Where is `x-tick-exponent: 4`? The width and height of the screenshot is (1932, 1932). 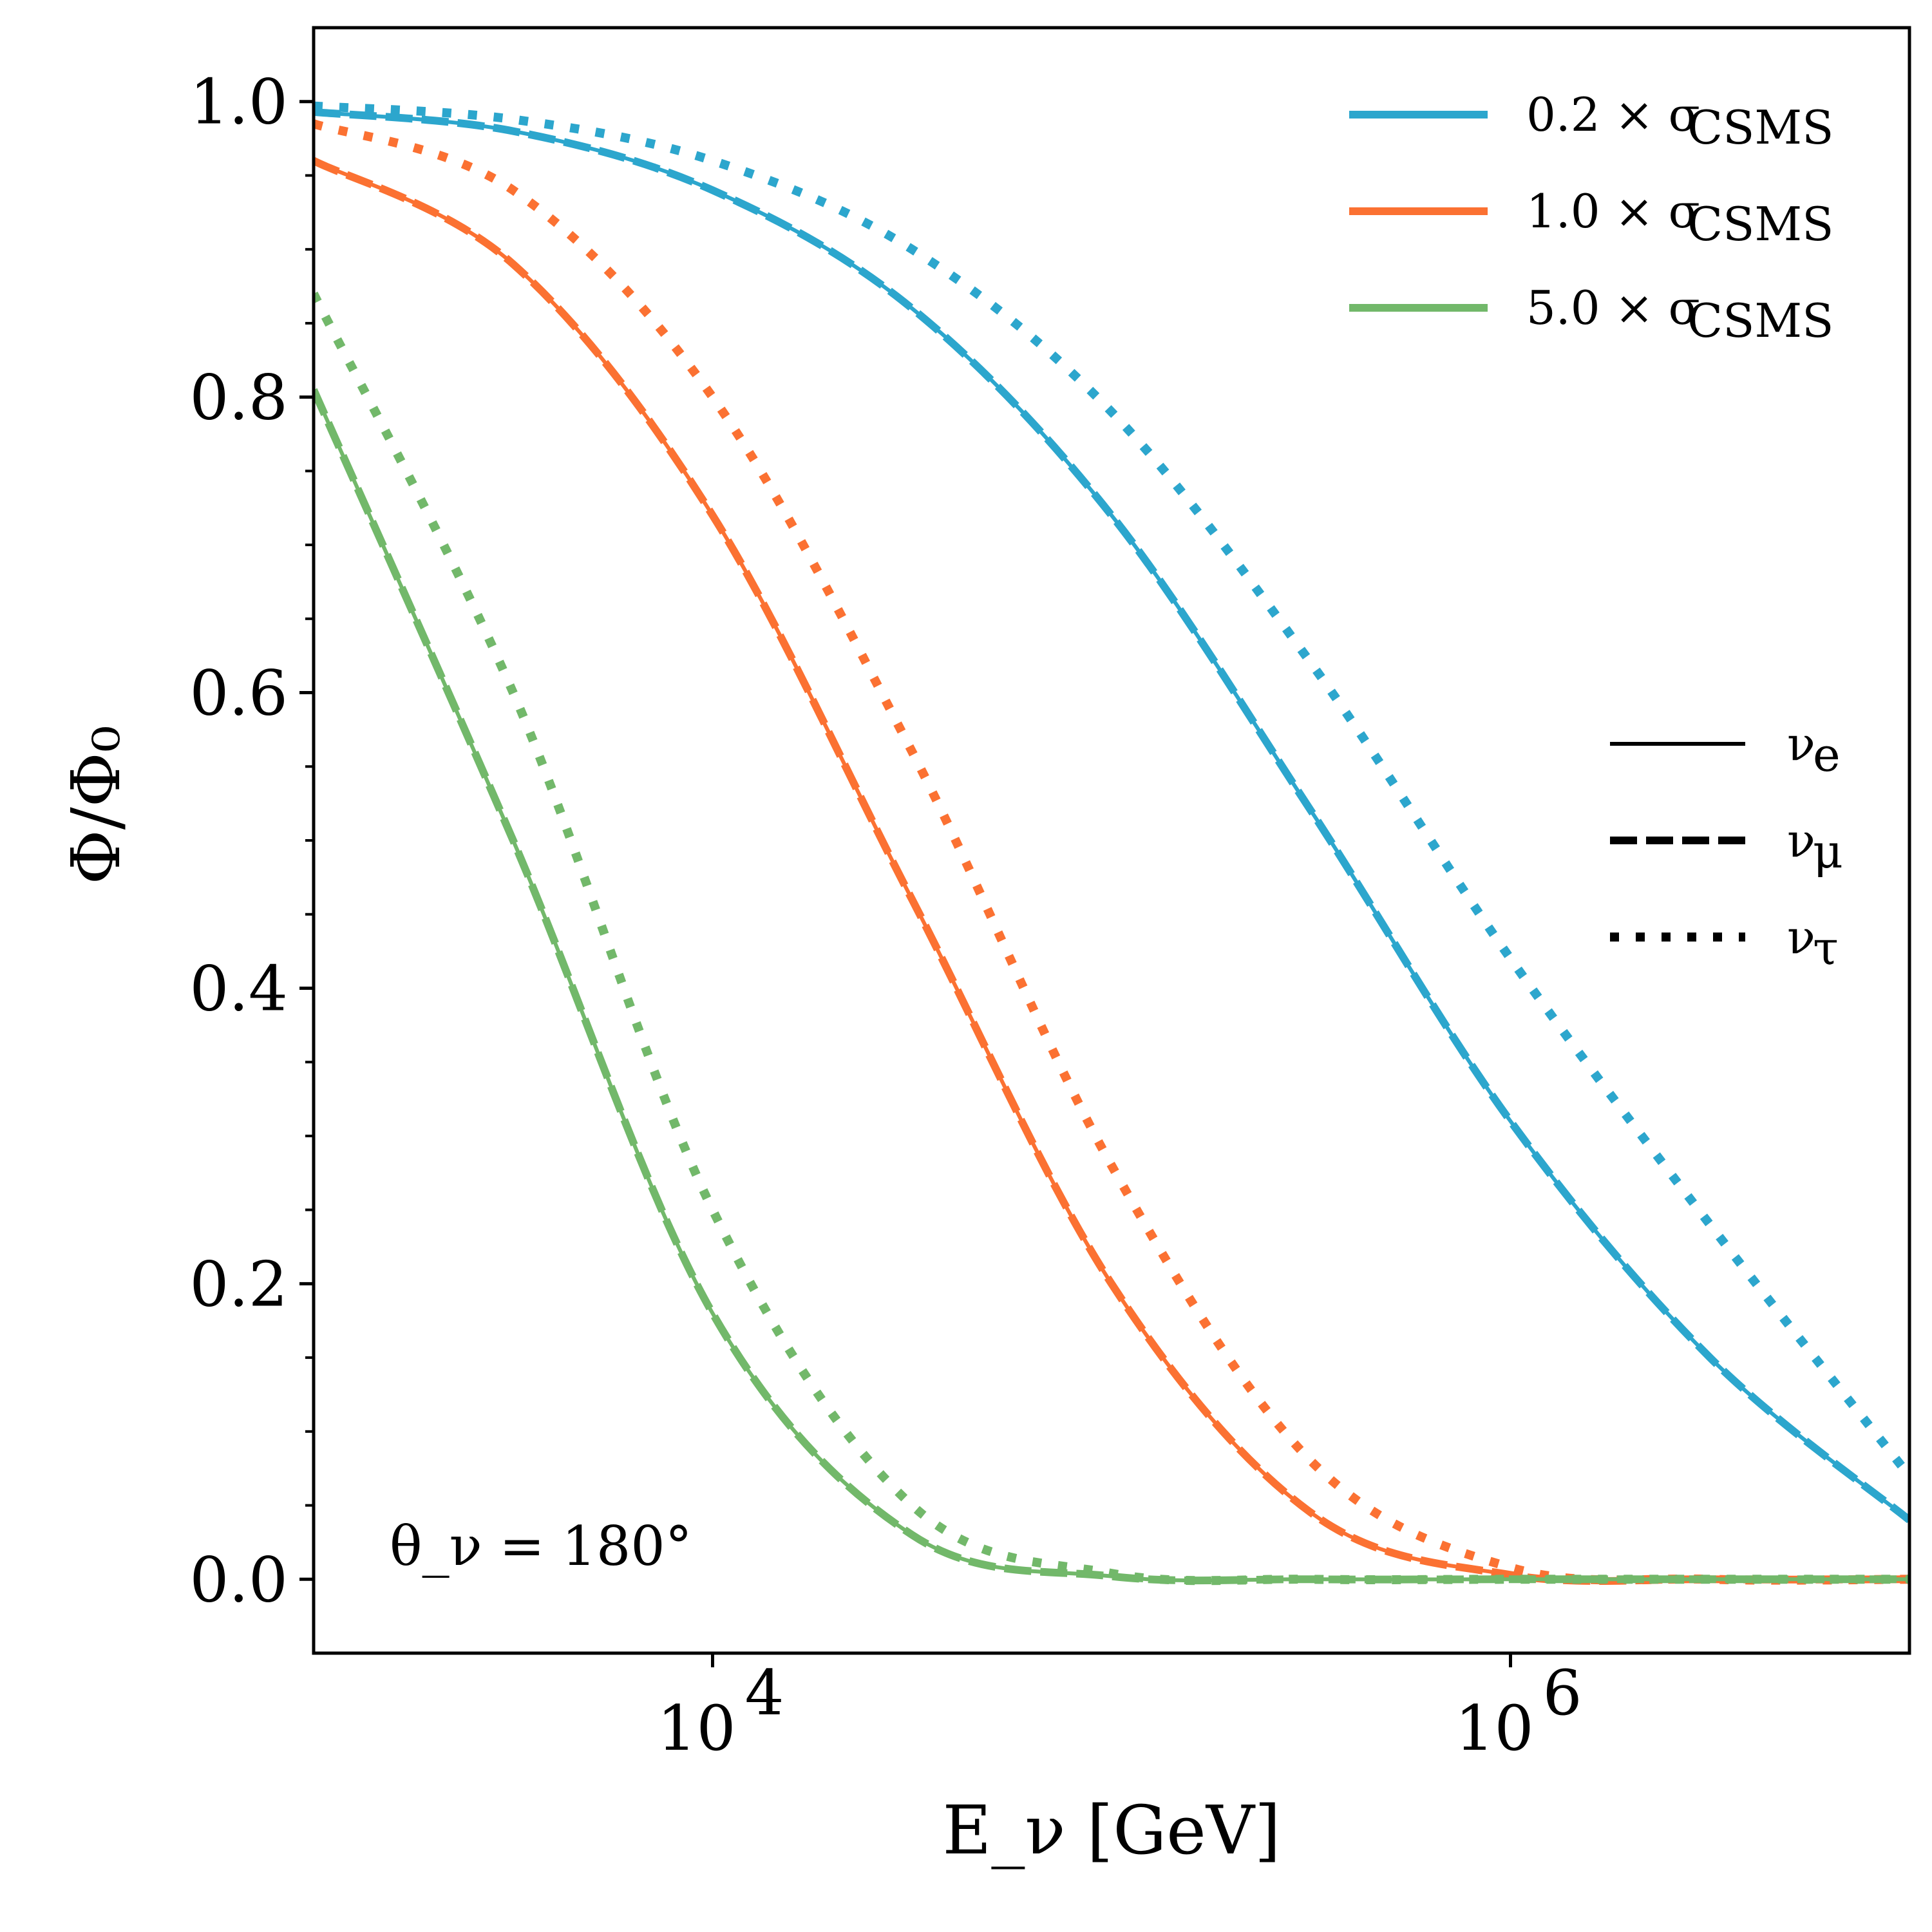
x-tick-exponent: 4 is located at coordinates (764, 1693).